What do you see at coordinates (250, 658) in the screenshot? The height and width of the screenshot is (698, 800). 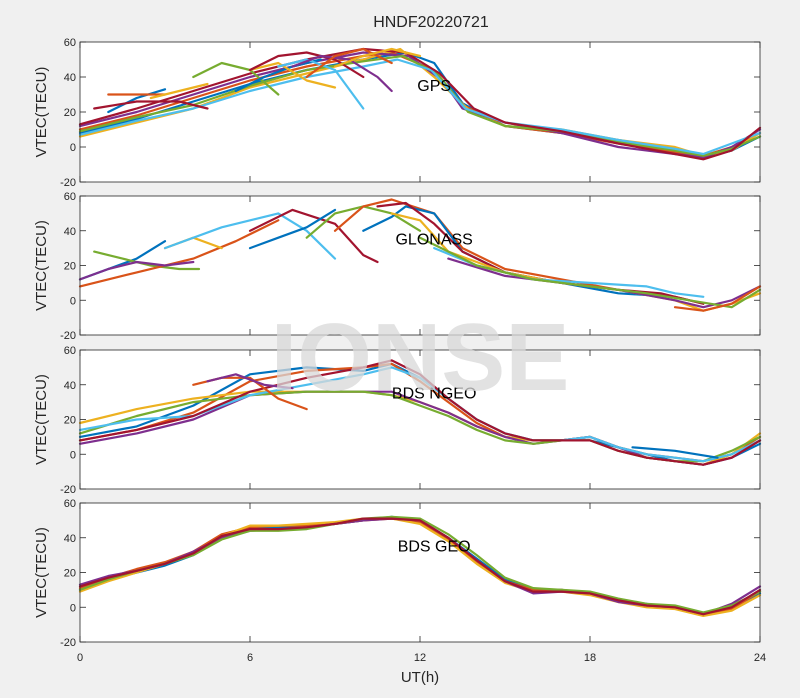 I see `x-tick-label: 6` at bounding box center [250, 658].